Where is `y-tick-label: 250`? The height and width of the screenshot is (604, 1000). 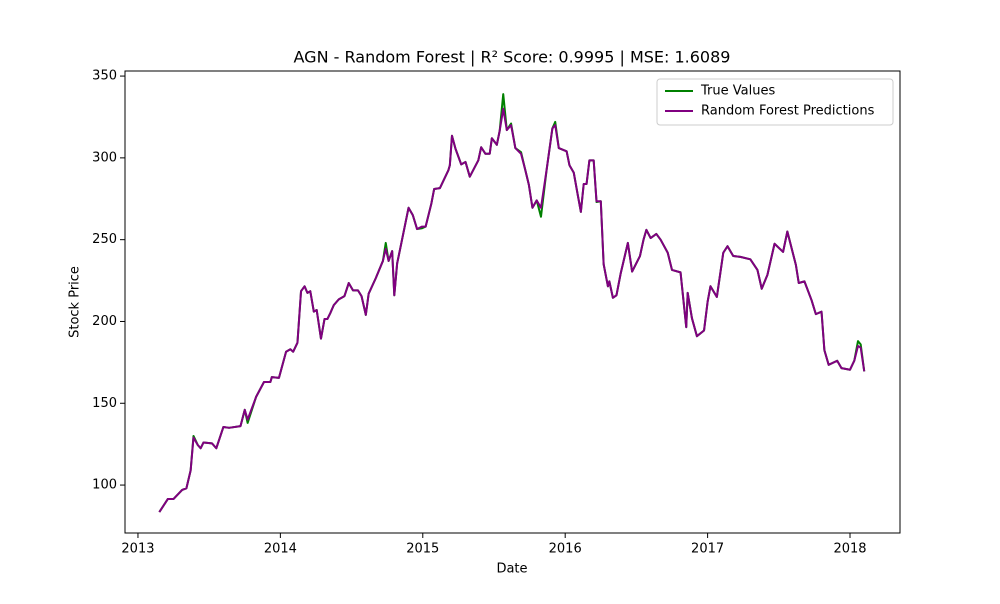
y-tick-label: 250 is located at coordinates (104, 239).